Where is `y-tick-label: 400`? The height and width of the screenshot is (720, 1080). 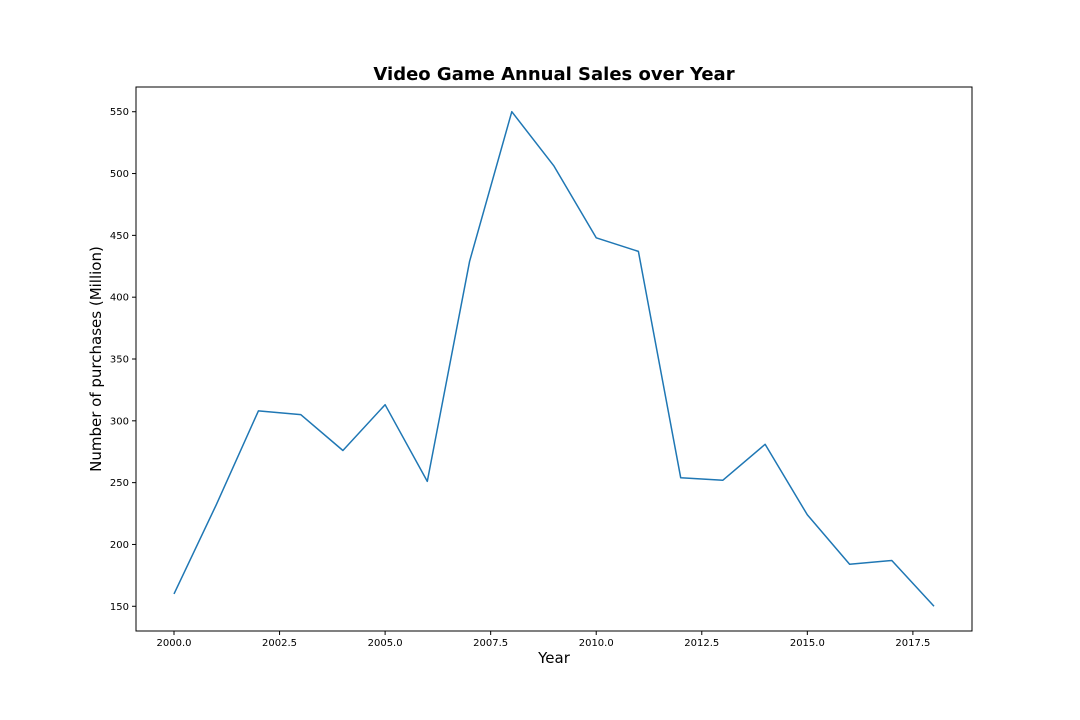 y-tick-label: 400 is located at coordinates (119, 298).